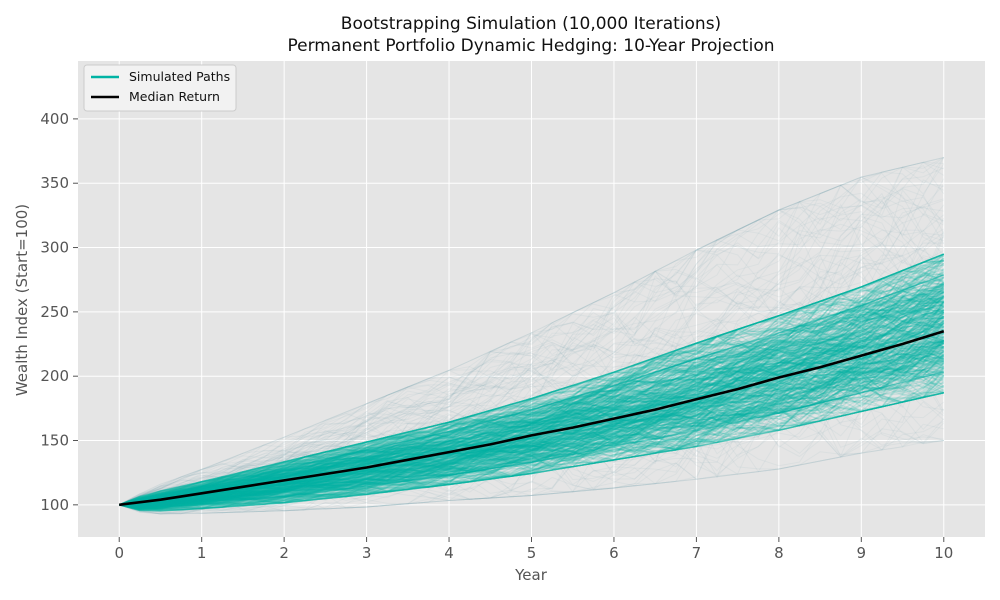  I want to click on x-tick-label: 10, so click(943, 553).